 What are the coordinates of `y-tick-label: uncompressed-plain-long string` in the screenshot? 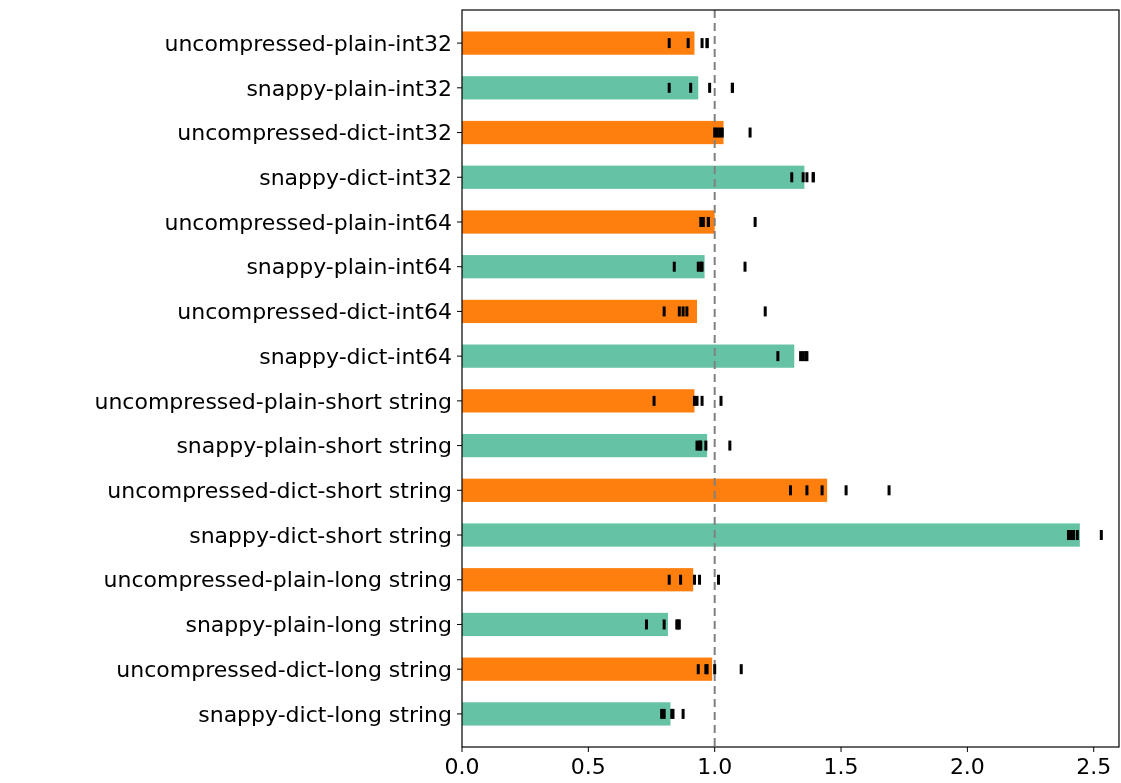 It's located at (277, 580).